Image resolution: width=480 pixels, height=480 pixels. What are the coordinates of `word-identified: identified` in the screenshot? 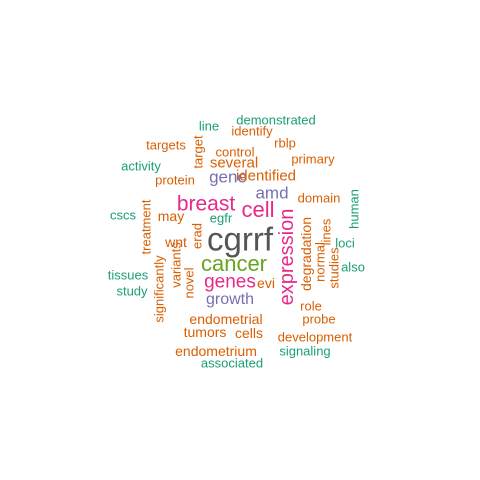 It's located at (266, 176).